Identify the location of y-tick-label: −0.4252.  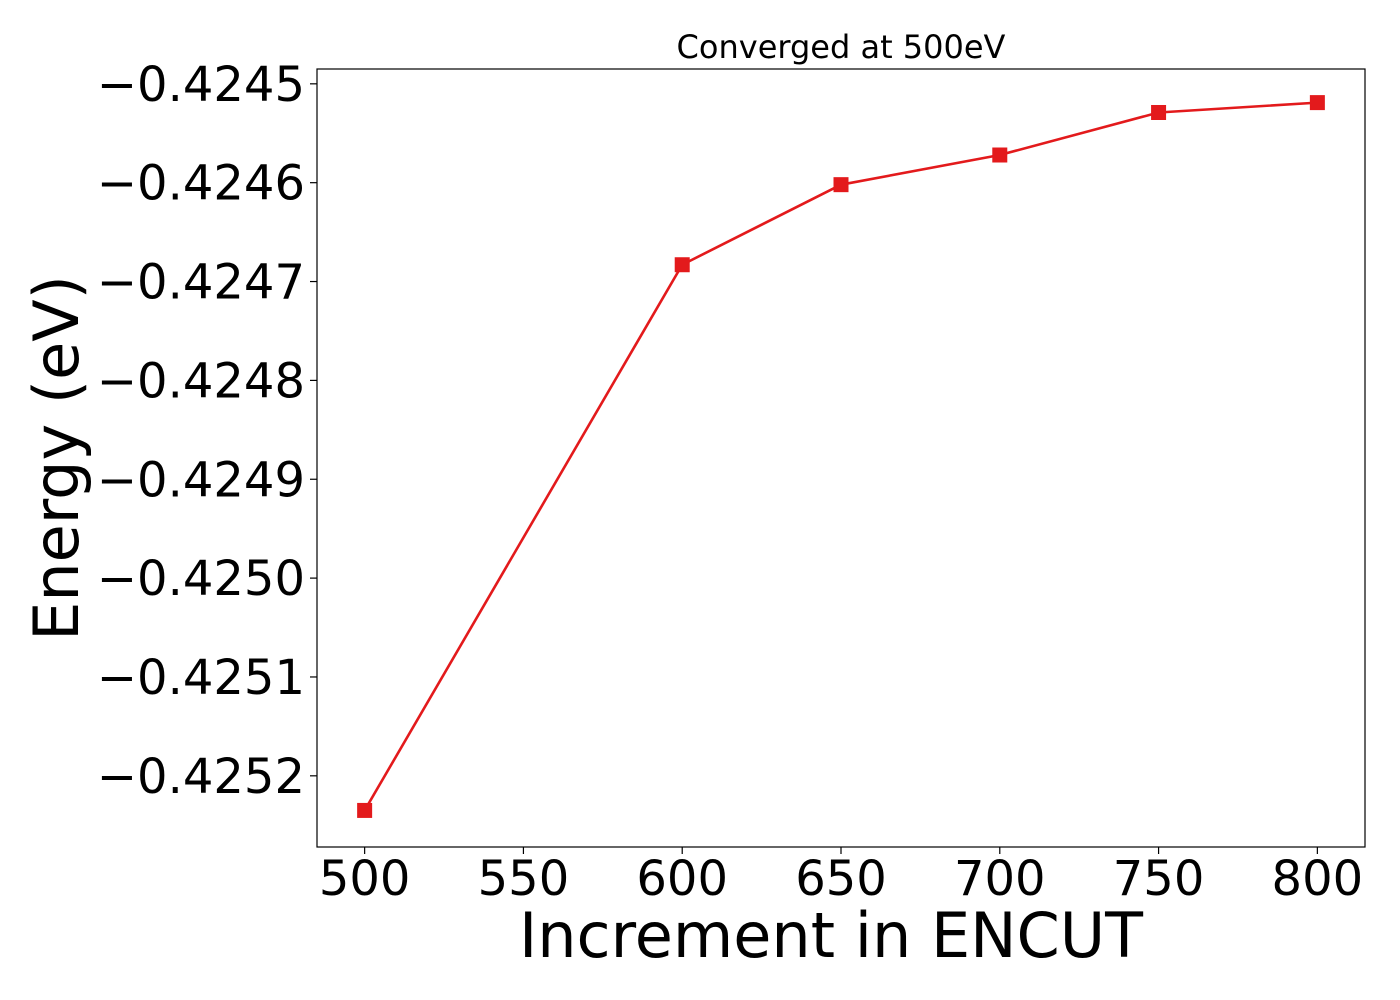
(201, 777).